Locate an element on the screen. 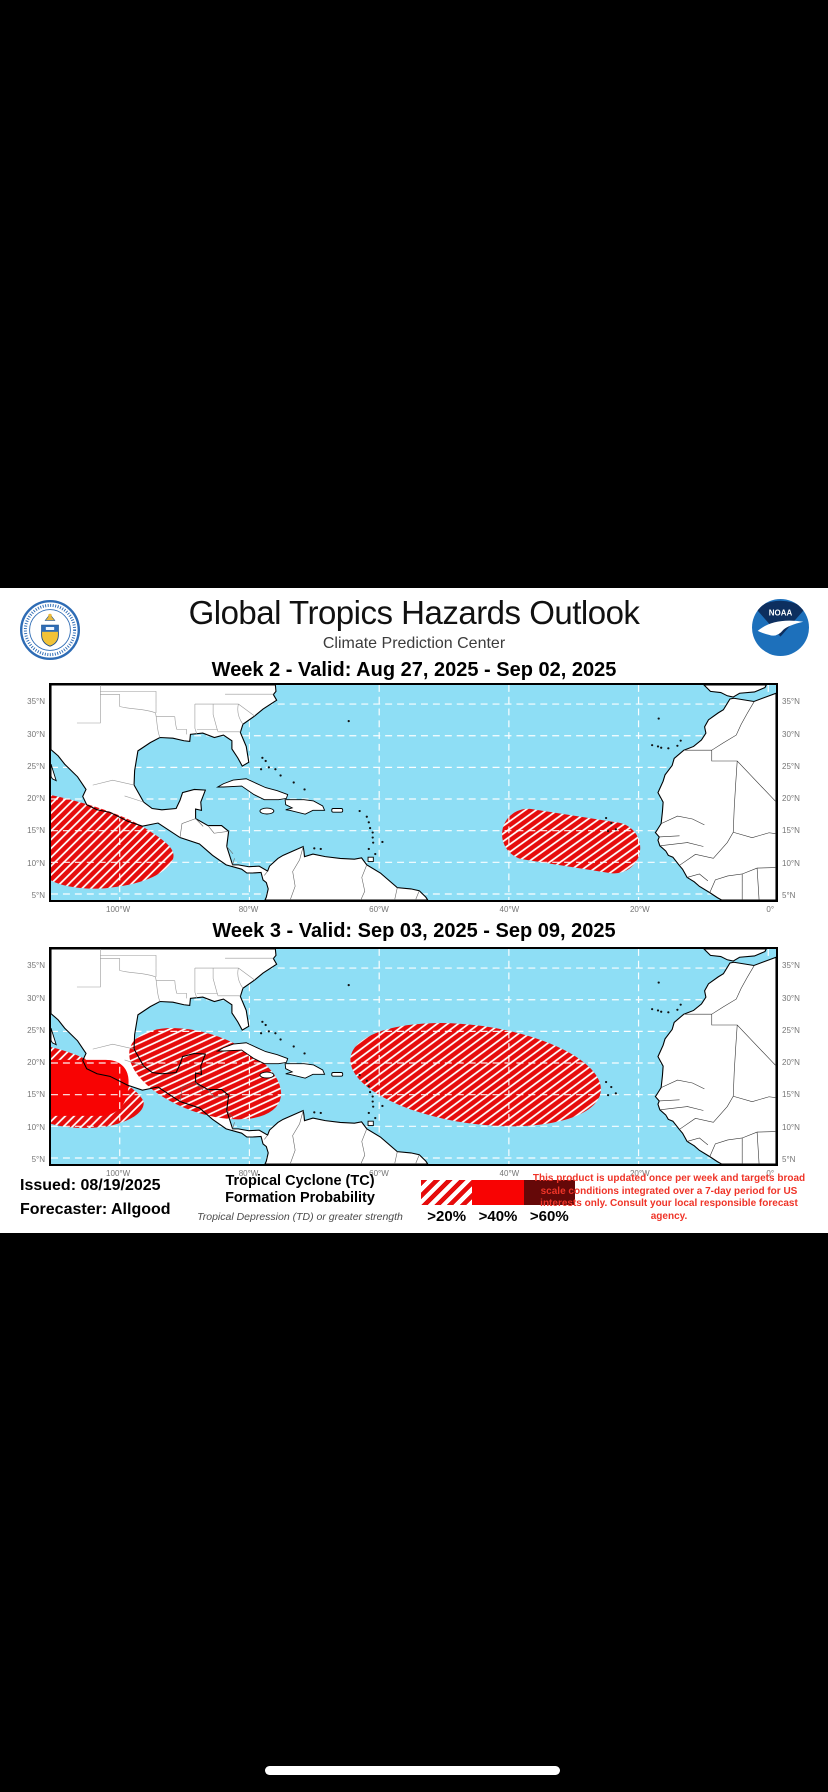 This screenshot has height=1792, width=828. home-indicator is located at coordinates (412, 1770).